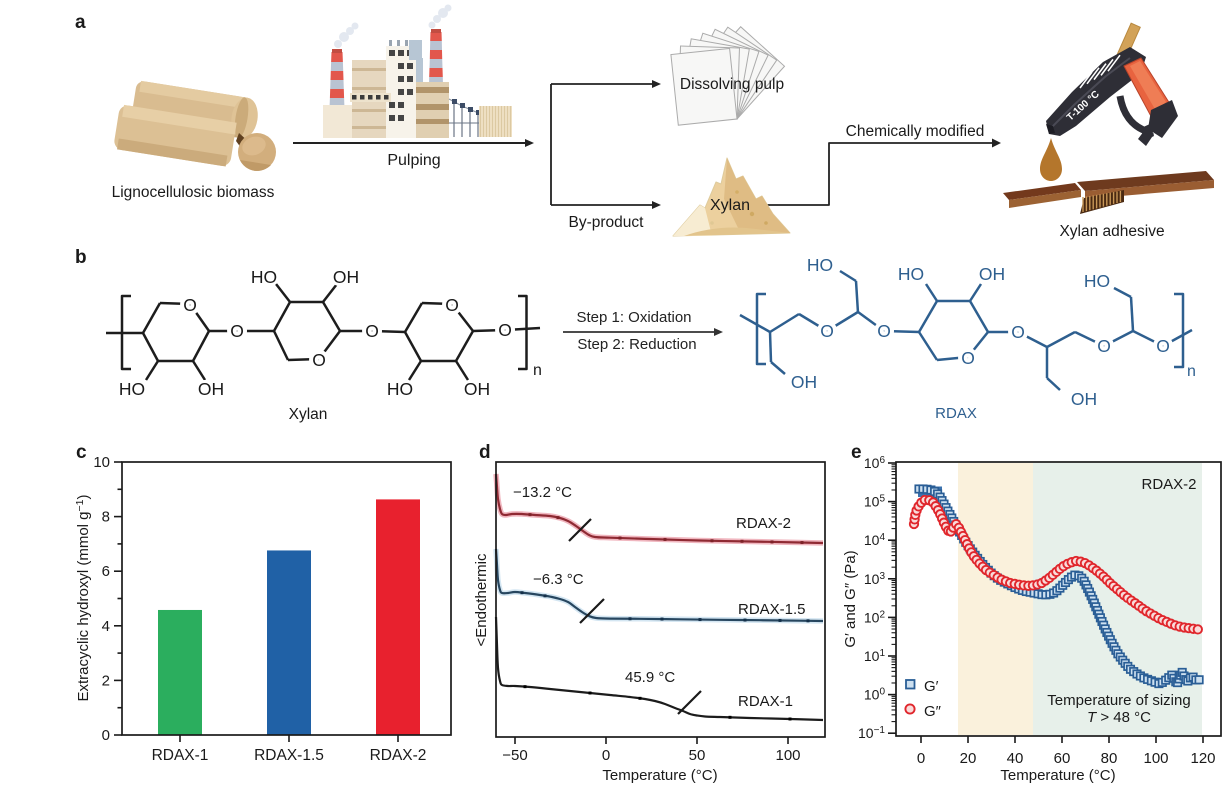 Image resolution: width=1228 pixels, height=787 pixels. What do you see at coordinates (106, 680) in the screenshot?
I see `svg-text: 2` at bounding box center [106, 680].